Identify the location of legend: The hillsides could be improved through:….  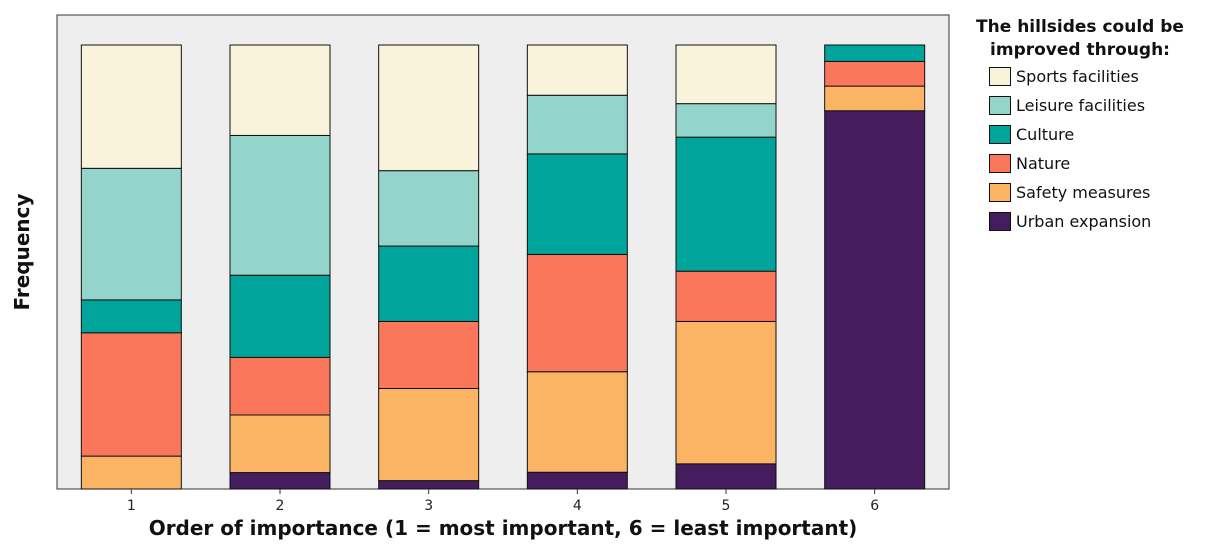
(1080, 126).